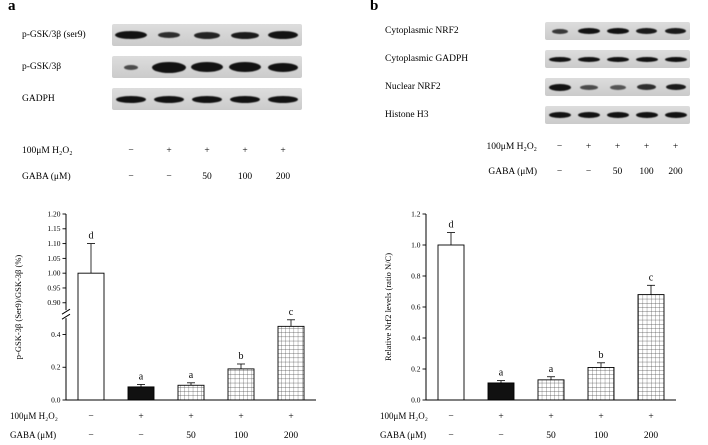  Describe the element at coordinates (12, 7) in the screenshot. I see `panel-a-label: a` at that location.